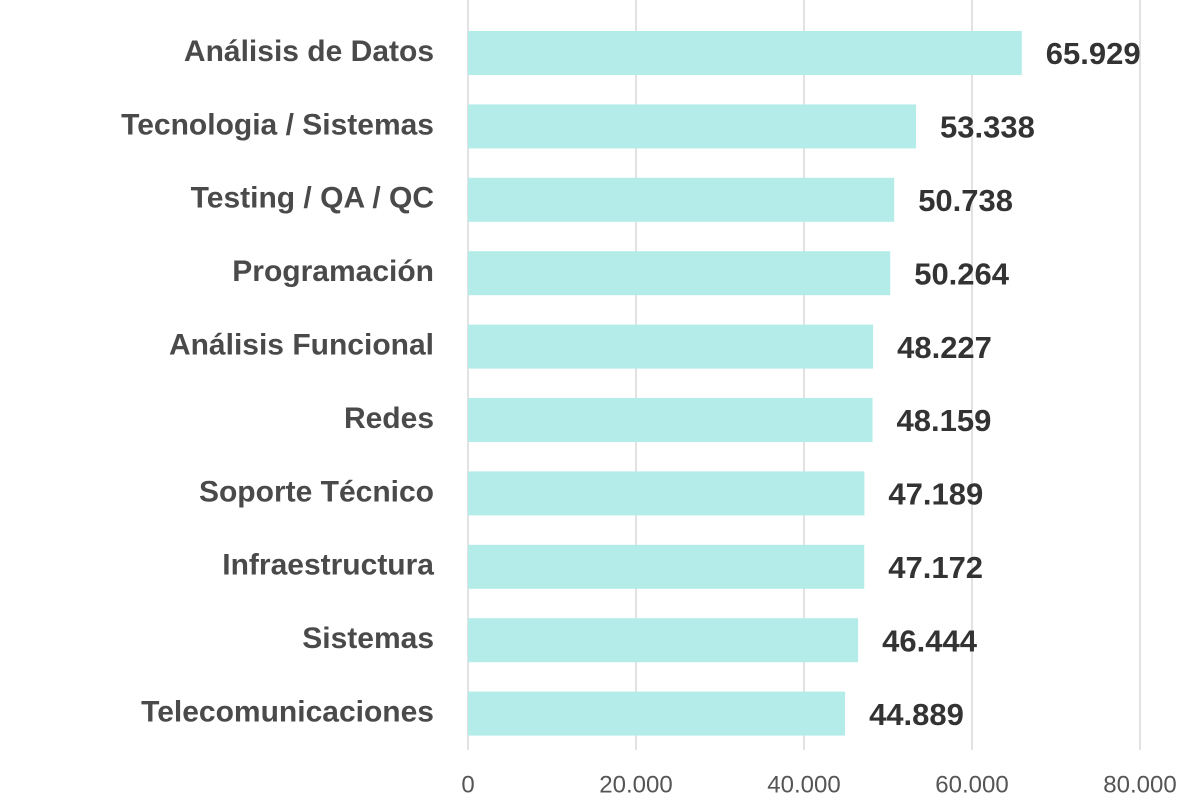  What do you see at coordinates (312, 198) in the screenshot?
I see `y-tick-label: Testing / QA / QC` at bounding box center [312, 198].